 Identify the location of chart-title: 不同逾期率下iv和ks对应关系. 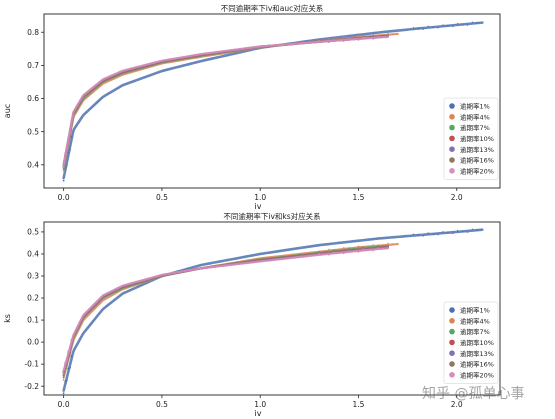
(272, 216).